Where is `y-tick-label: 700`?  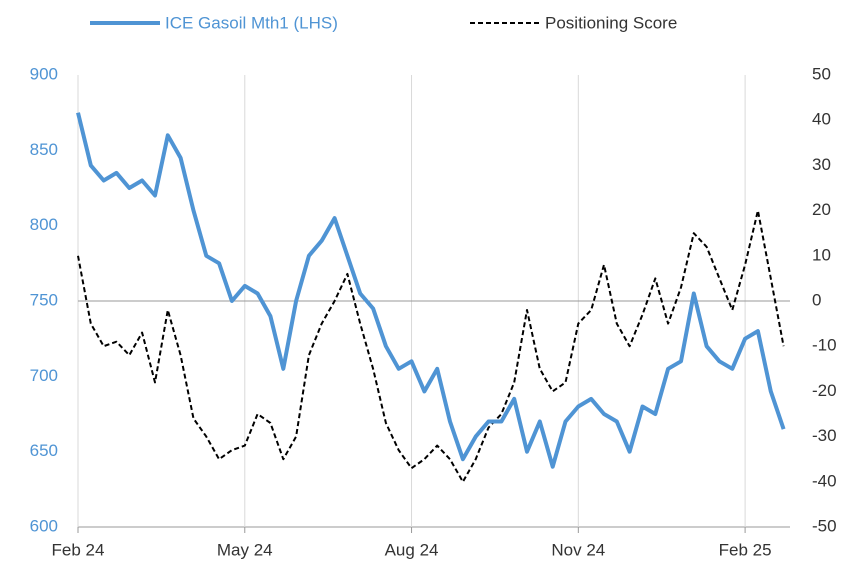
y-tick-label: 700 is located at coordinates (44, 375).